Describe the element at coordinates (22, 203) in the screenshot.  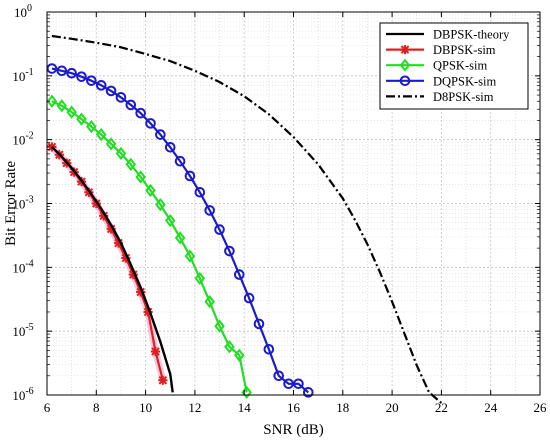
I see `y-tick-label: 10⁻³` at that location.